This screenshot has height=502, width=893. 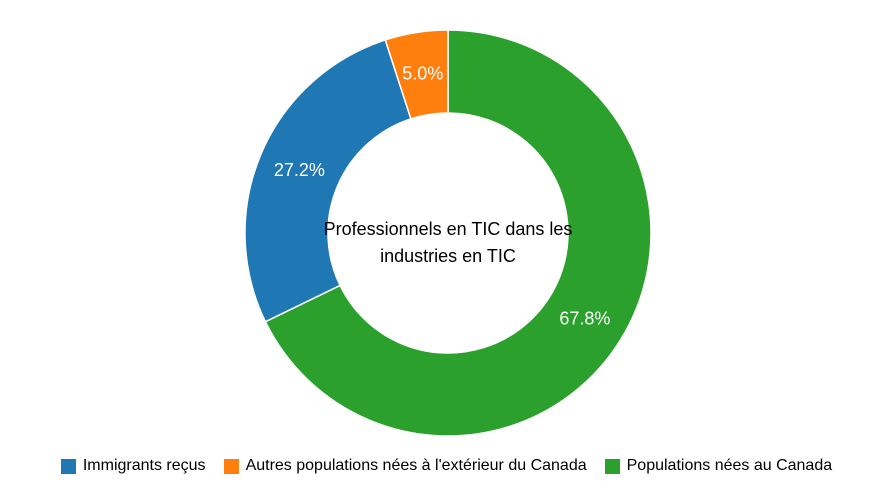 I want to click on legend-label-canada: Populations nées au Canada, so click(x=729, y=465).